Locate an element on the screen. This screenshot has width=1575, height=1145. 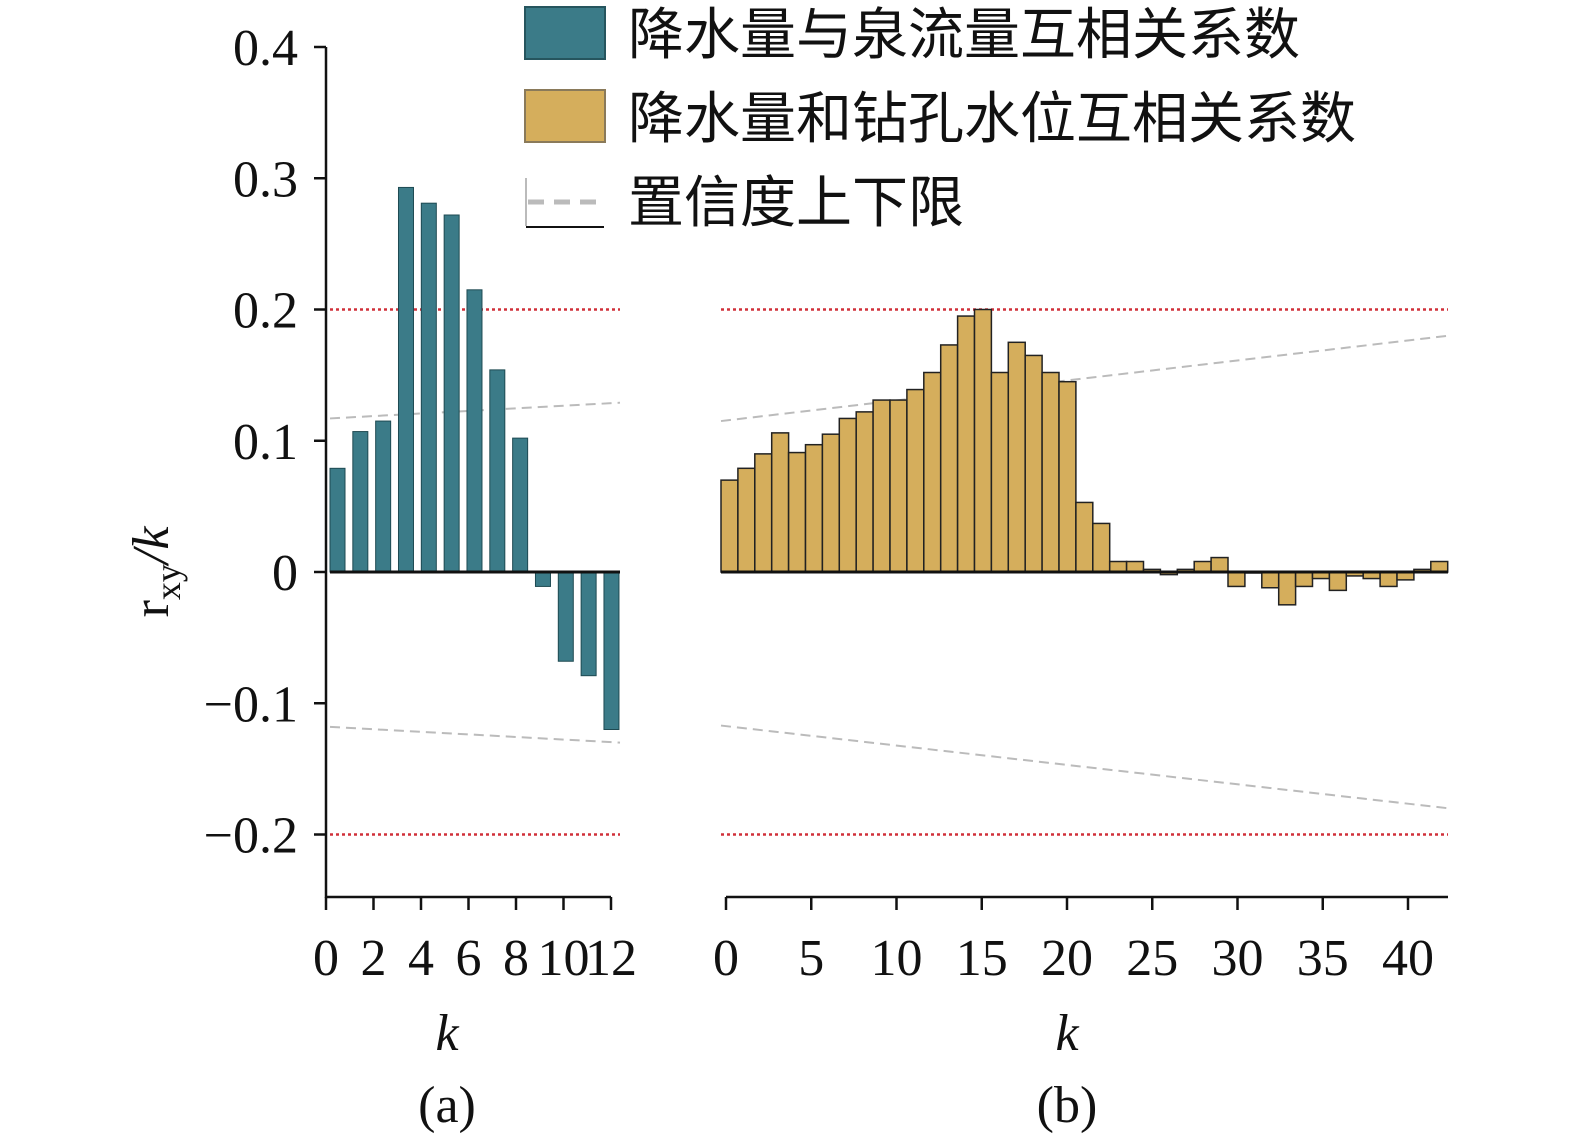
x-tick-label-b: 30 is located at coordinates (1238, 958).